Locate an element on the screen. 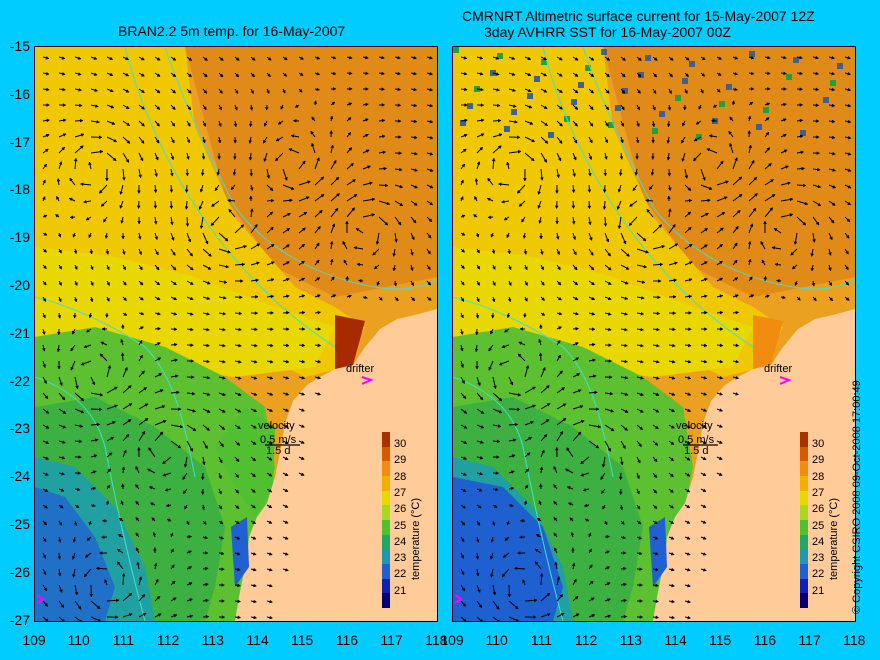 The image size is (880, 660). y-tick-label: -25 is located at coordinates (19, 524).